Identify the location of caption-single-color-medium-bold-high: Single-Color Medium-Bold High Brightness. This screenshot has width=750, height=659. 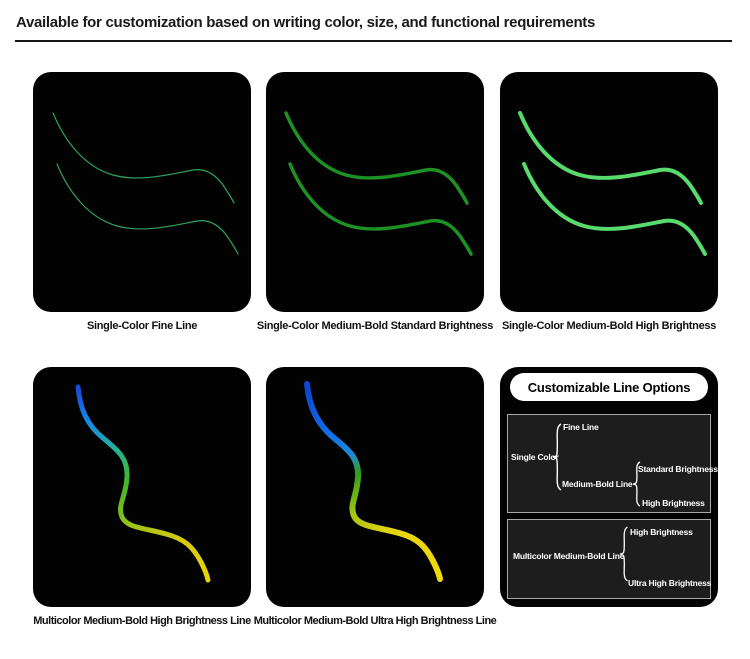
(609, 326).